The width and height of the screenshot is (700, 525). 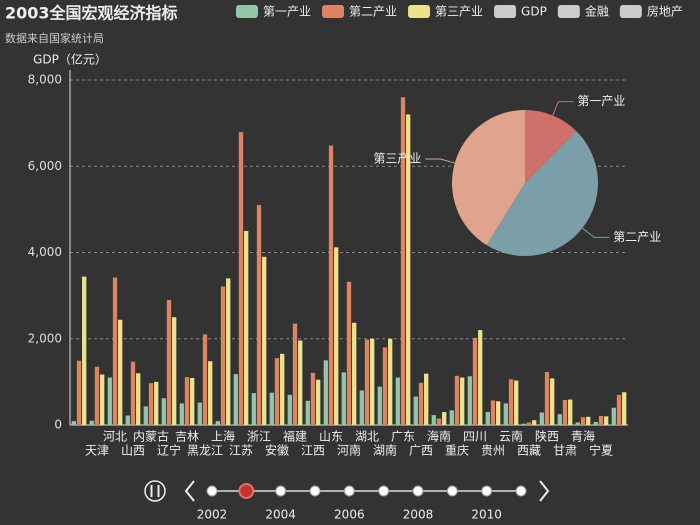 What do you see at coordinates (155, 491) in the screenshot?
I see `play-button` at bounding box center [155, 491].